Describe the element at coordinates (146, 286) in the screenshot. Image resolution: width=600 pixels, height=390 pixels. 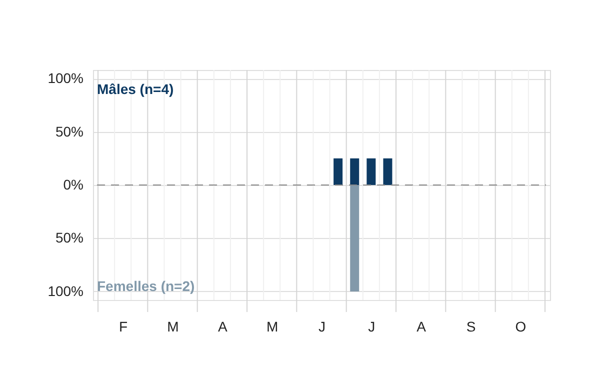
I see `text: Femelles (n=2)` at that location.